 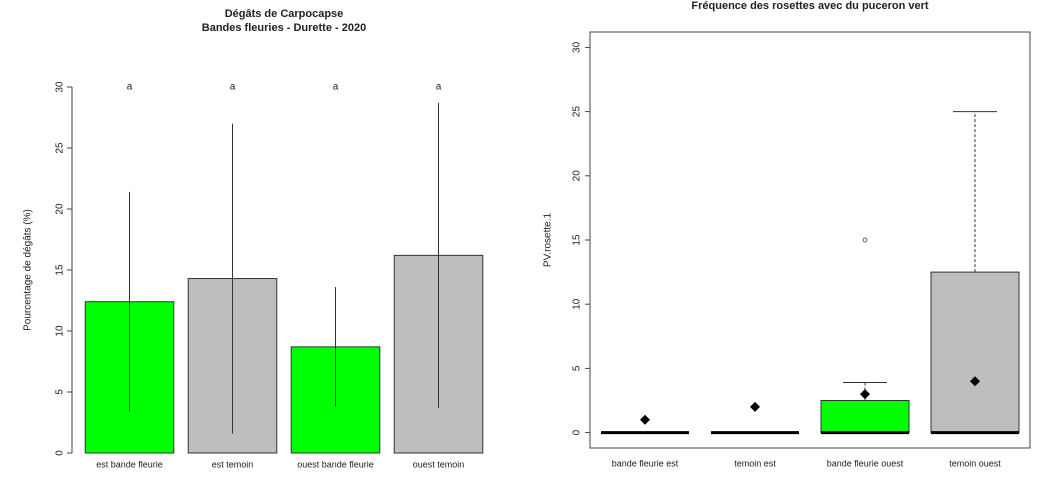 I want to click on x-tick-label: est temoin, so click(x=233, y=464).